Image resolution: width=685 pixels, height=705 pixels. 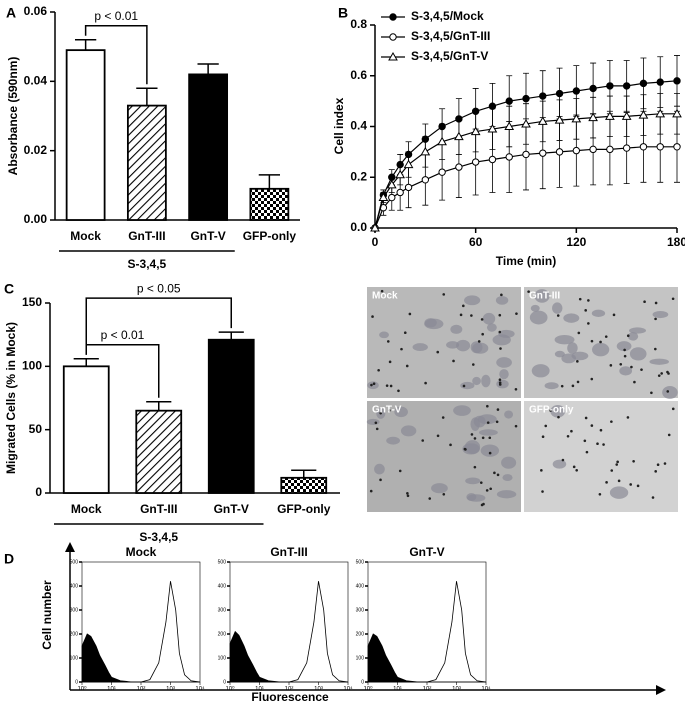 I want to click on x-tick-label: 10⁰, so click(x=230, y=689).